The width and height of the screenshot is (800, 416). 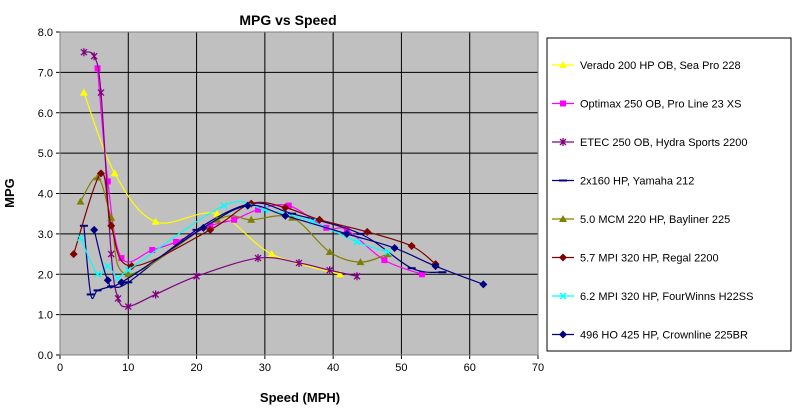 I want to click on legend-entry-1: Verado 200 HP OB, Sea Pro 228, so click(x=646, y=66).